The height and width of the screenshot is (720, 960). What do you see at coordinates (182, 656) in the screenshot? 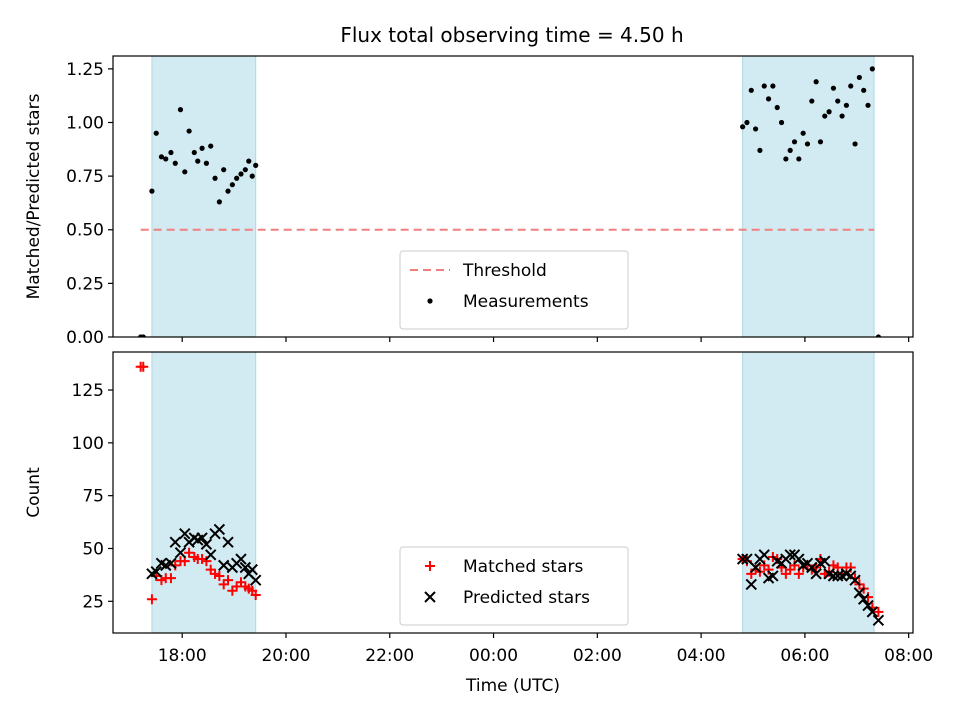
I see `x-tick-label: 18:00` at bounding box center [182, 656].